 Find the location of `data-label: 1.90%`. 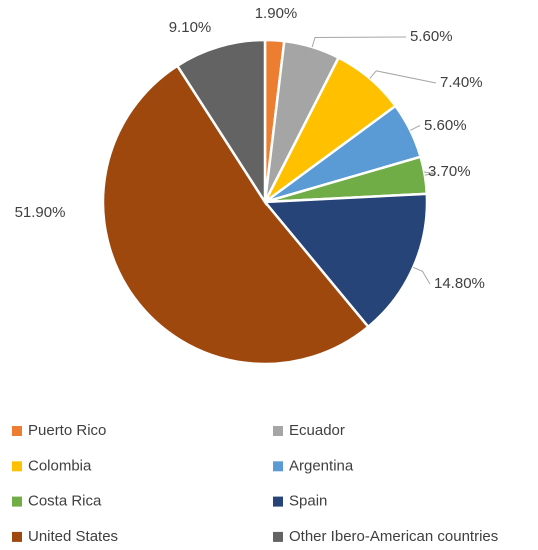

data-label: 1.90% is located at coordinates (276, 13).